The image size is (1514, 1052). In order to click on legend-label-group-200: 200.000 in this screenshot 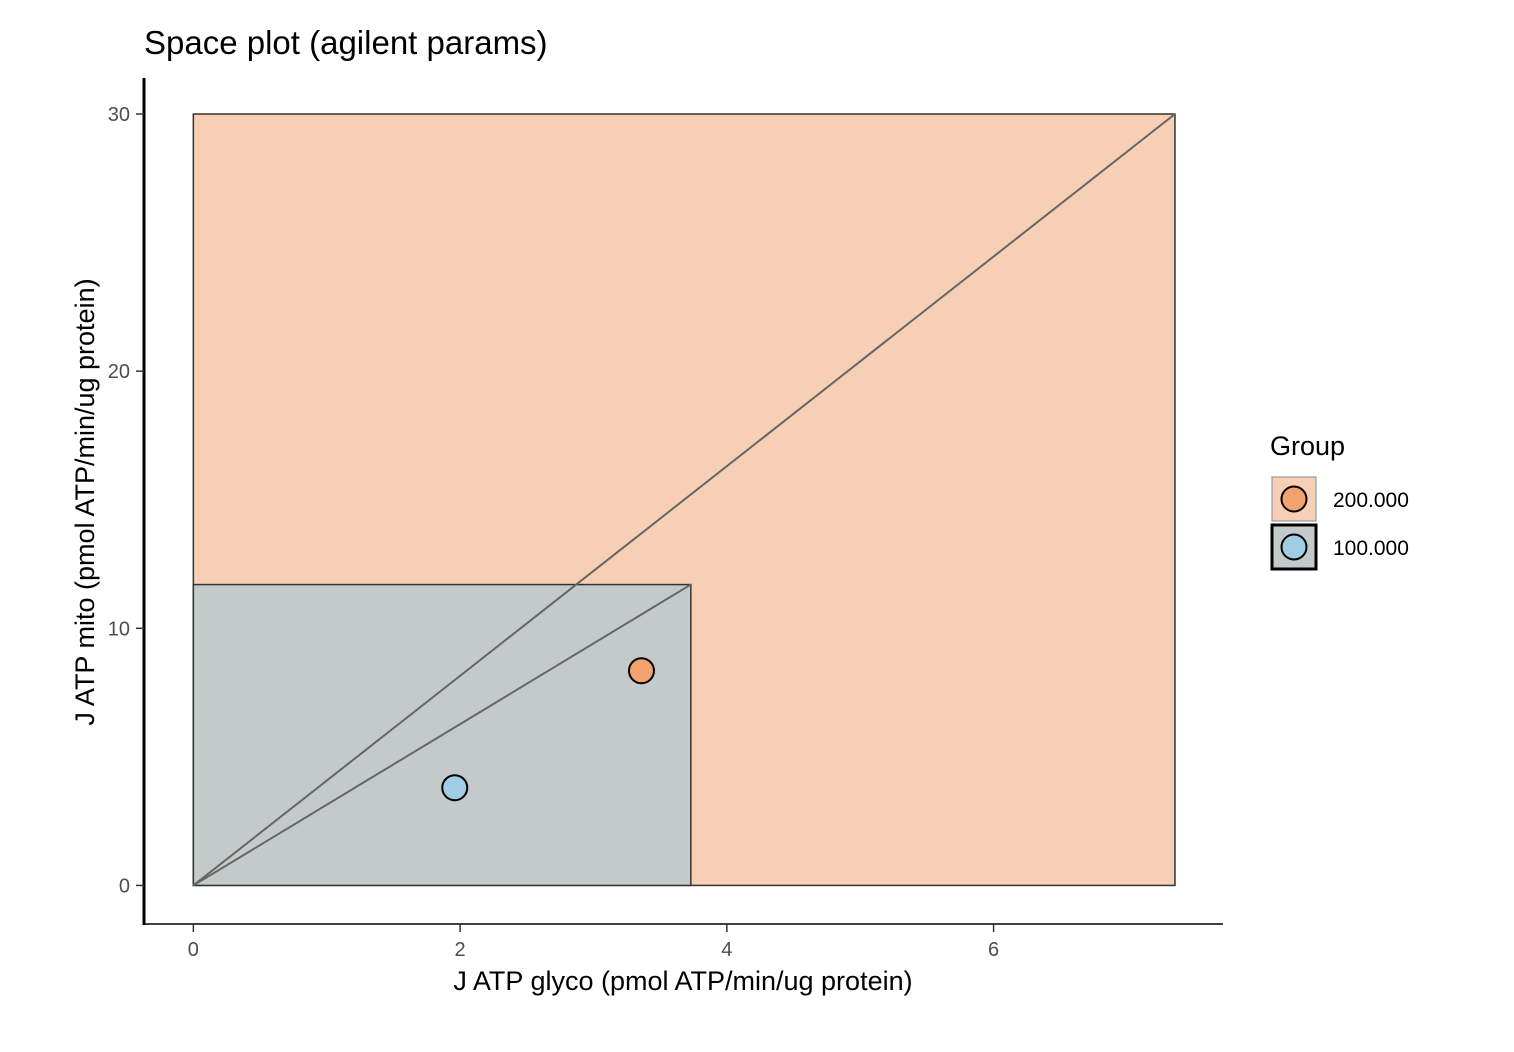, I will do `click(1371, 500)`.